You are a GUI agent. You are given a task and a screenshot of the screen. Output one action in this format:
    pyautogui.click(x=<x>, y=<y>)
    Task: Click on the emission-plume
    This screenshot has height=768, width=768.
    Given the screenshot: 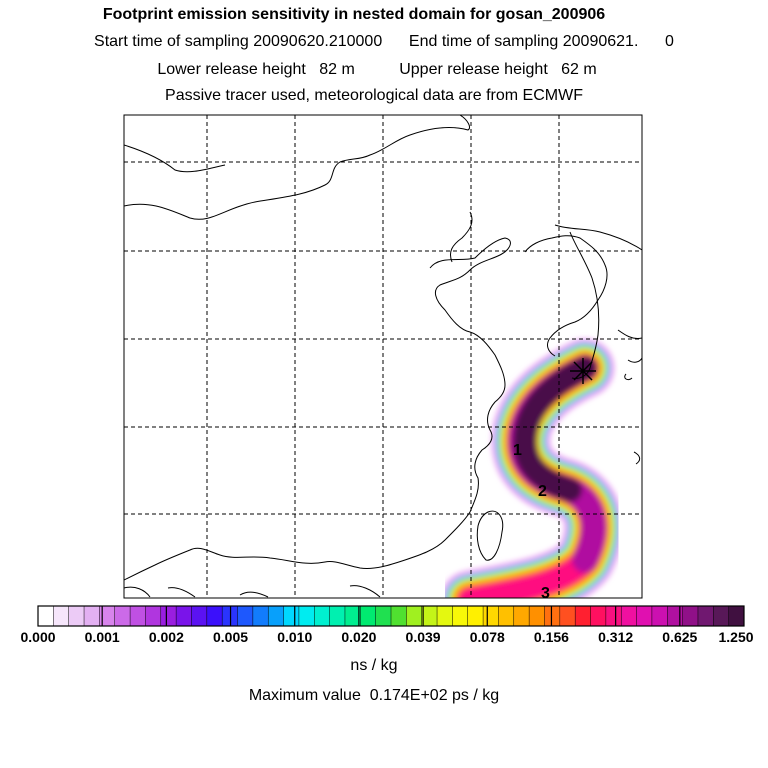 What is the action you would take?
    pyautogui.click(x=532, y=468)
    